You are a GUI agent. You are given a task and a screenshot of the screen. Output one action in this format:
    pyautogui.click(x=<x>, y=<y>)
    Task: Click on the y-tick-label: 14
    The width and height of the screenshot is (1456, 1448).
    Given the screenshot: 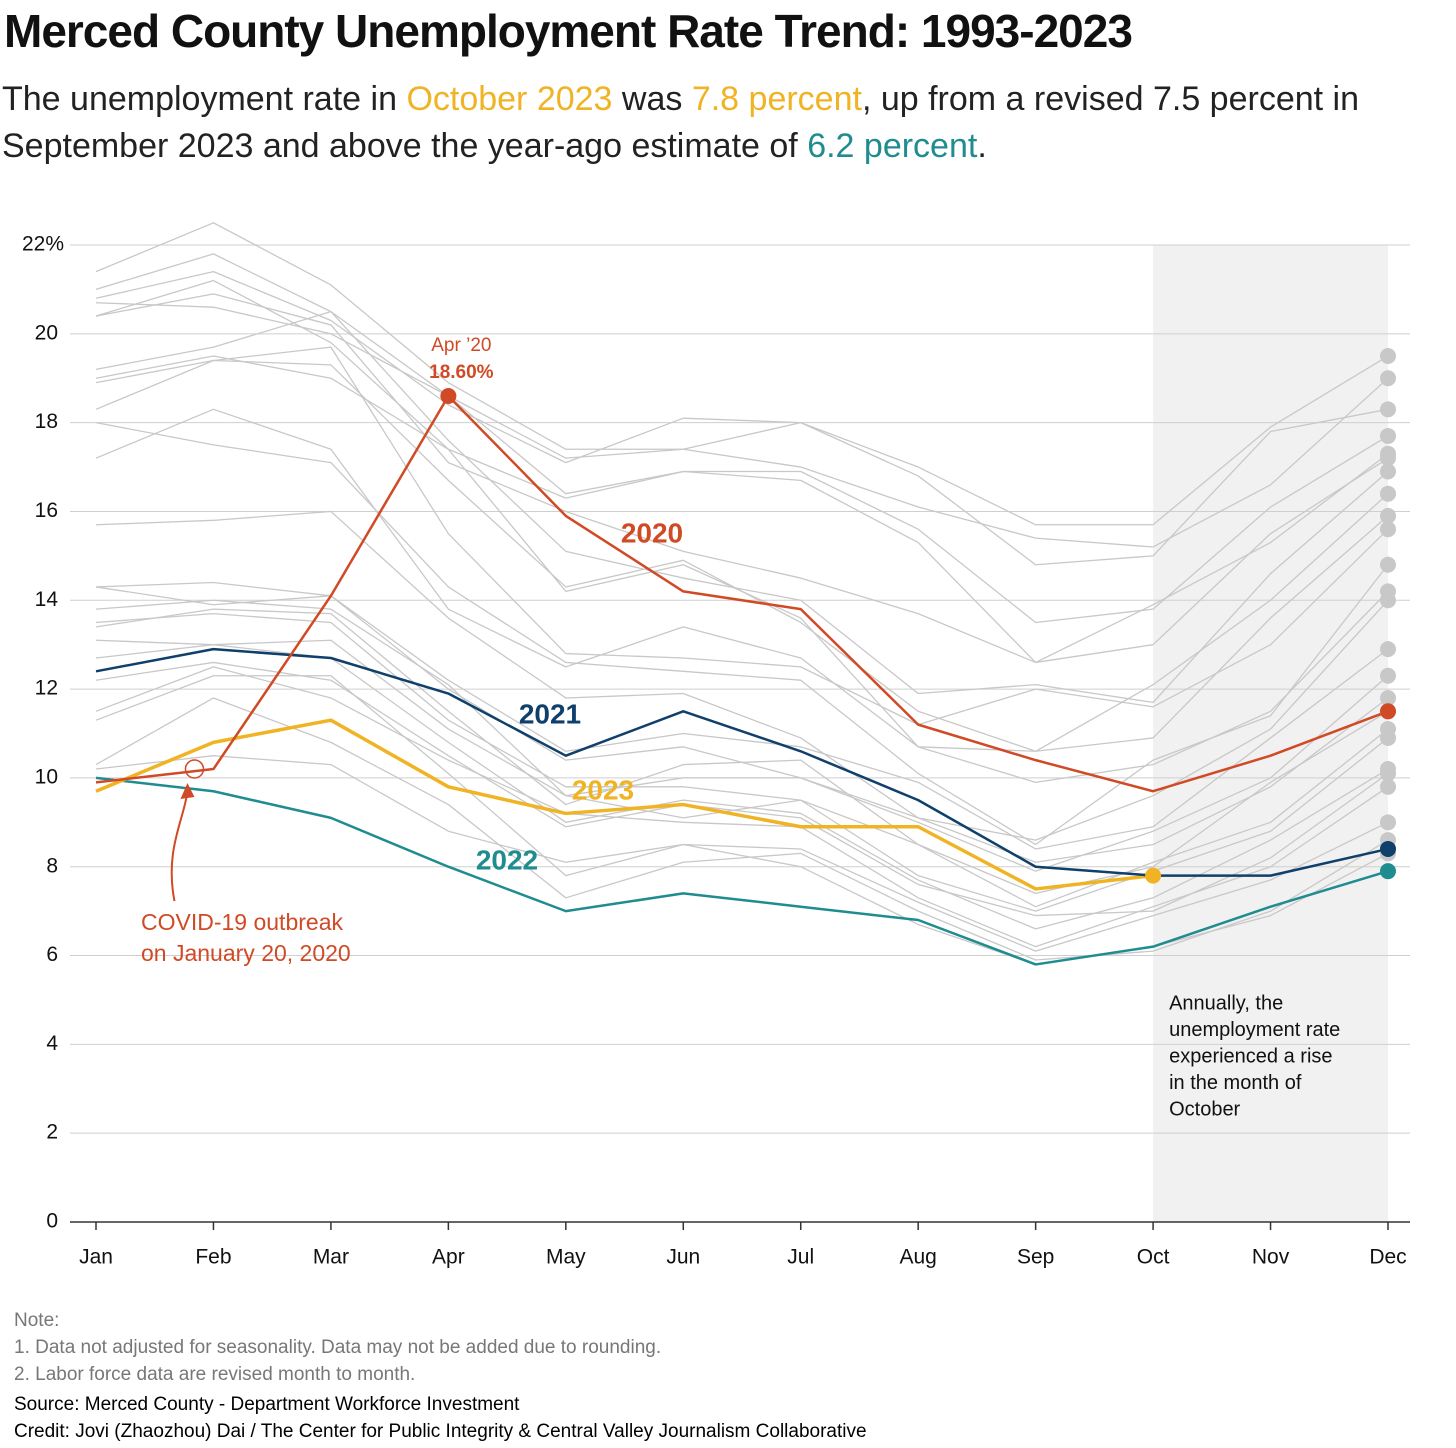 What is the action you would take?
    pyautogui.click(x=47, y=599)
    